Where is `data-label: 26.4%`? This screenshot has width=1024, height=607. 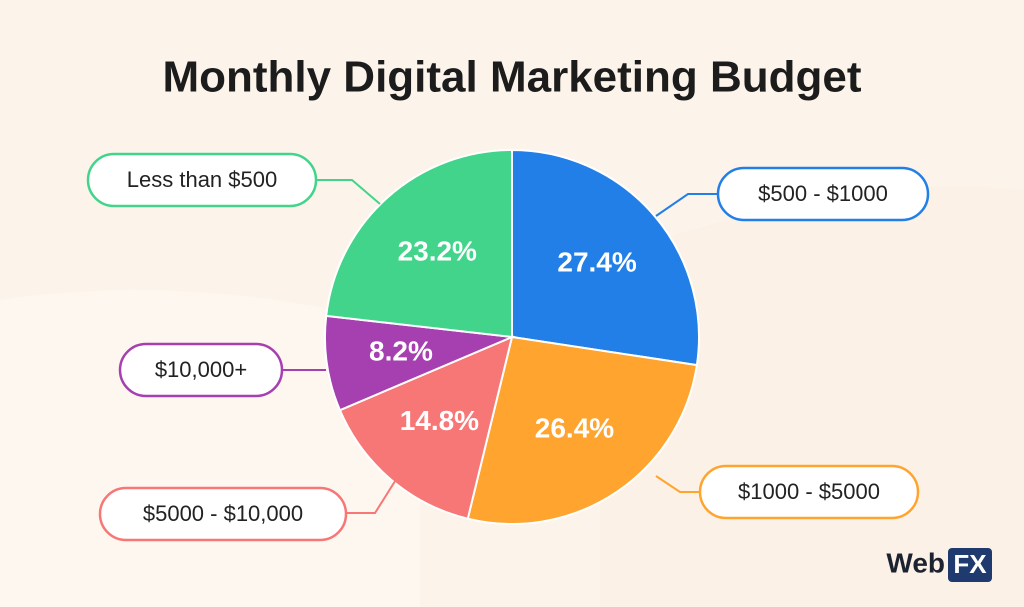 data-label: 26.4% is located at coordinates (574, 428).